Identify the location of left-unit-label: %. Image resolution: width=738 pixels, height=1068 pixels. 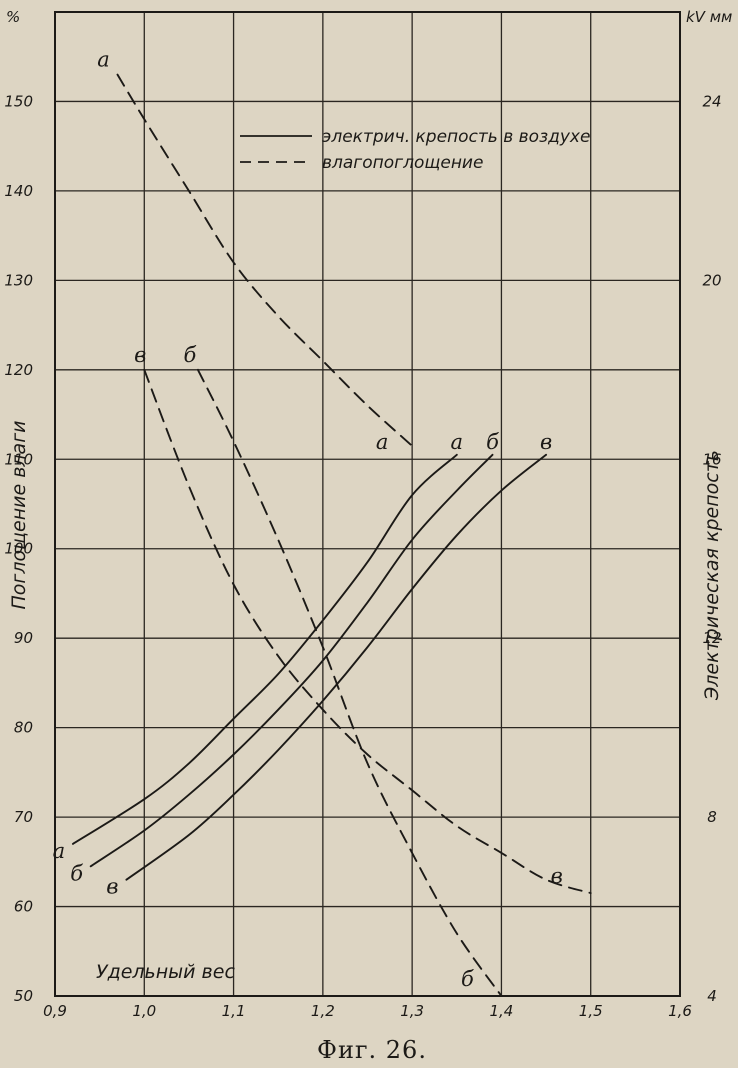
(13, 17).